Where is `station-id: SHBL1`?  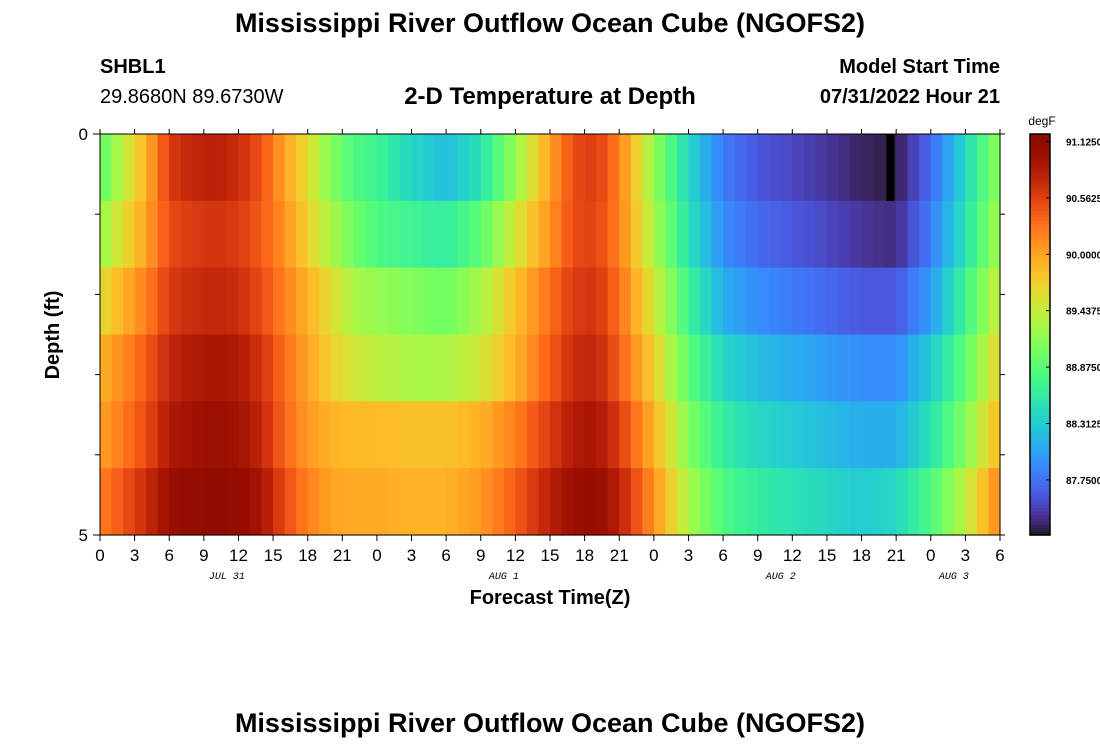 station-id: SHBL1 is located at coordinates (133, 67).